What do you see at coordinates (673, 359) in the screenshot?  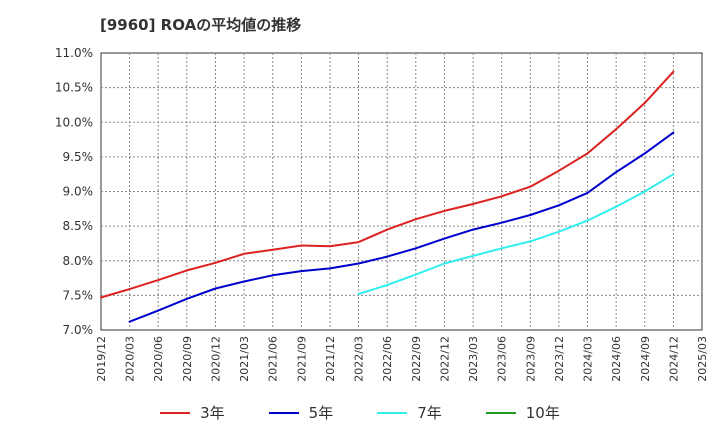 I see `x-tick-label: 2024/12` at bounding box center [673, 359].